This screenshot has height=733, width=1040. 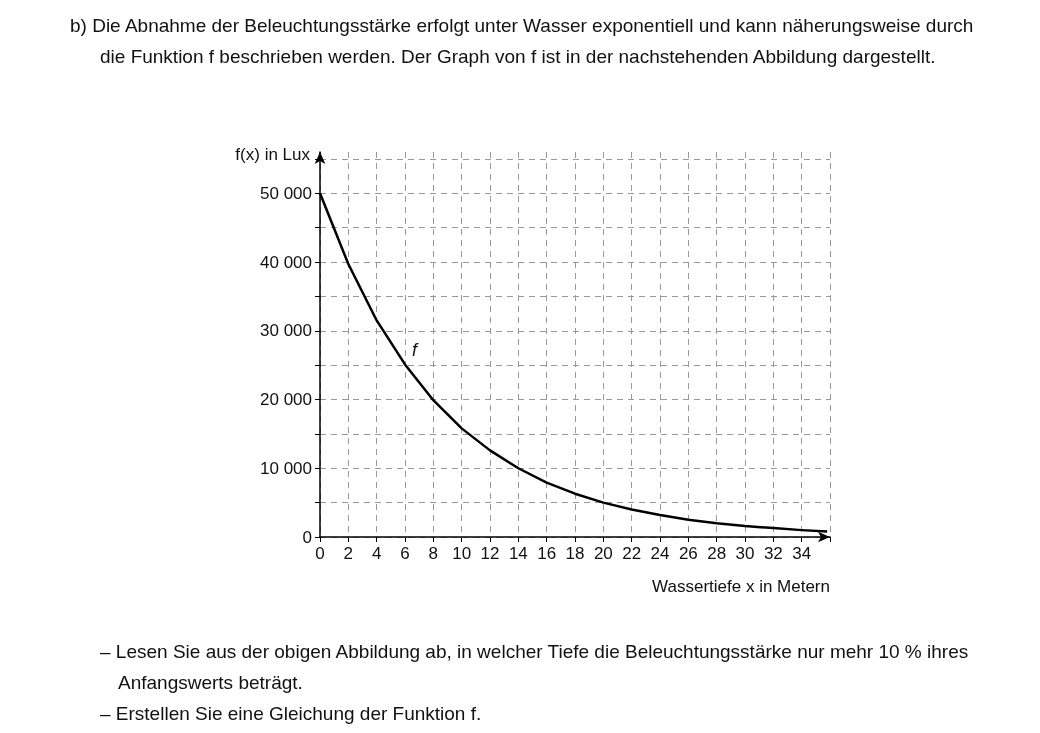 What do you see at coordinates (603, 553) in the screenshot?
I see `x-tick-label: 20` at bounding box center [603, 553].